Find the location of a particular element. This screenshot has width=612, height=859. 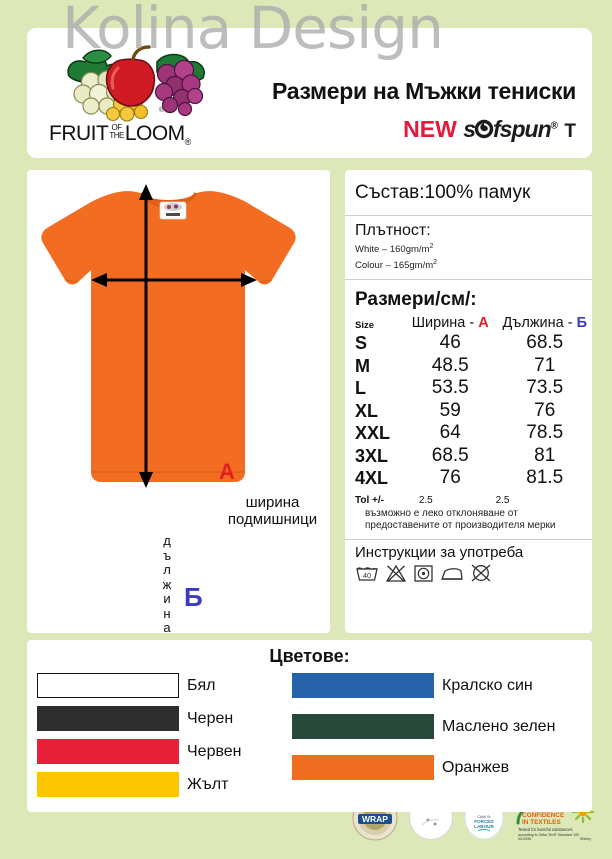

cell-size: XL is located at coordinates (367, 410).